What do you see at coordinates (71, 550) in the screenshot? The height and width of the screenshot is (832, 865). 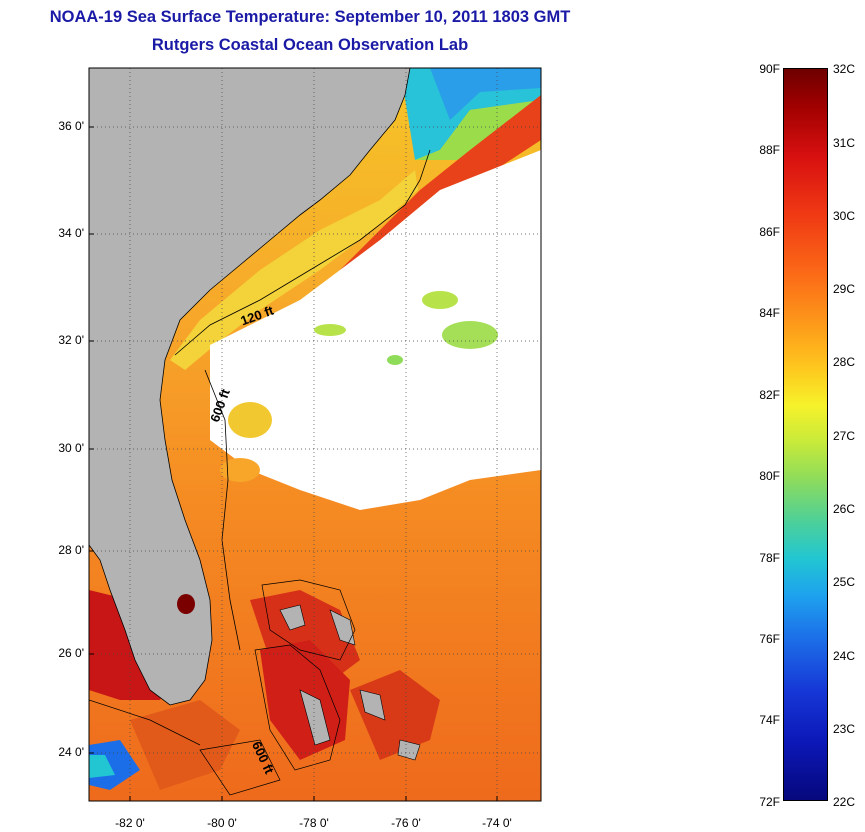 I see `lat-tick: 28 0'` at bounding box center [71, 550].